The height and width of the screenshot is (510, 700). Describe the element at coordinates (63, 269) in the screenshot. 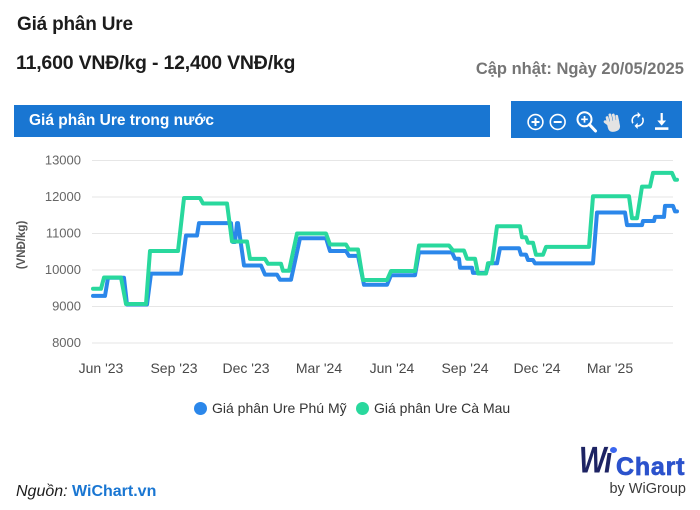

I see `svg-text: 10000` at that location.